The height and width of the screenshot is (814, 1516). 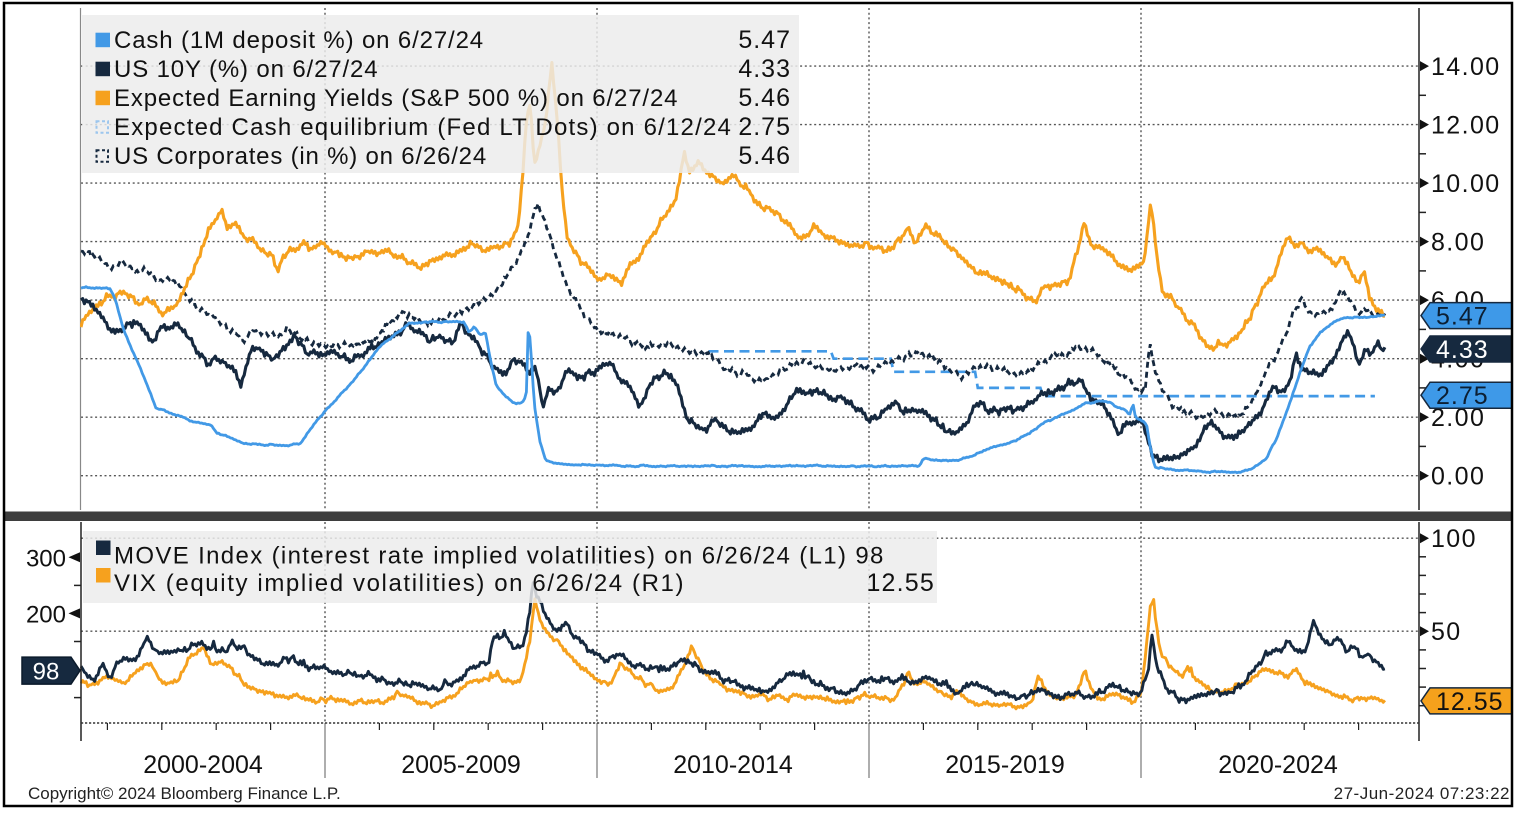 What do you see at coordinates (1466, 67) in the screenshot?
I see `svg-text: 14.00` at bounding box center [1466, 67].